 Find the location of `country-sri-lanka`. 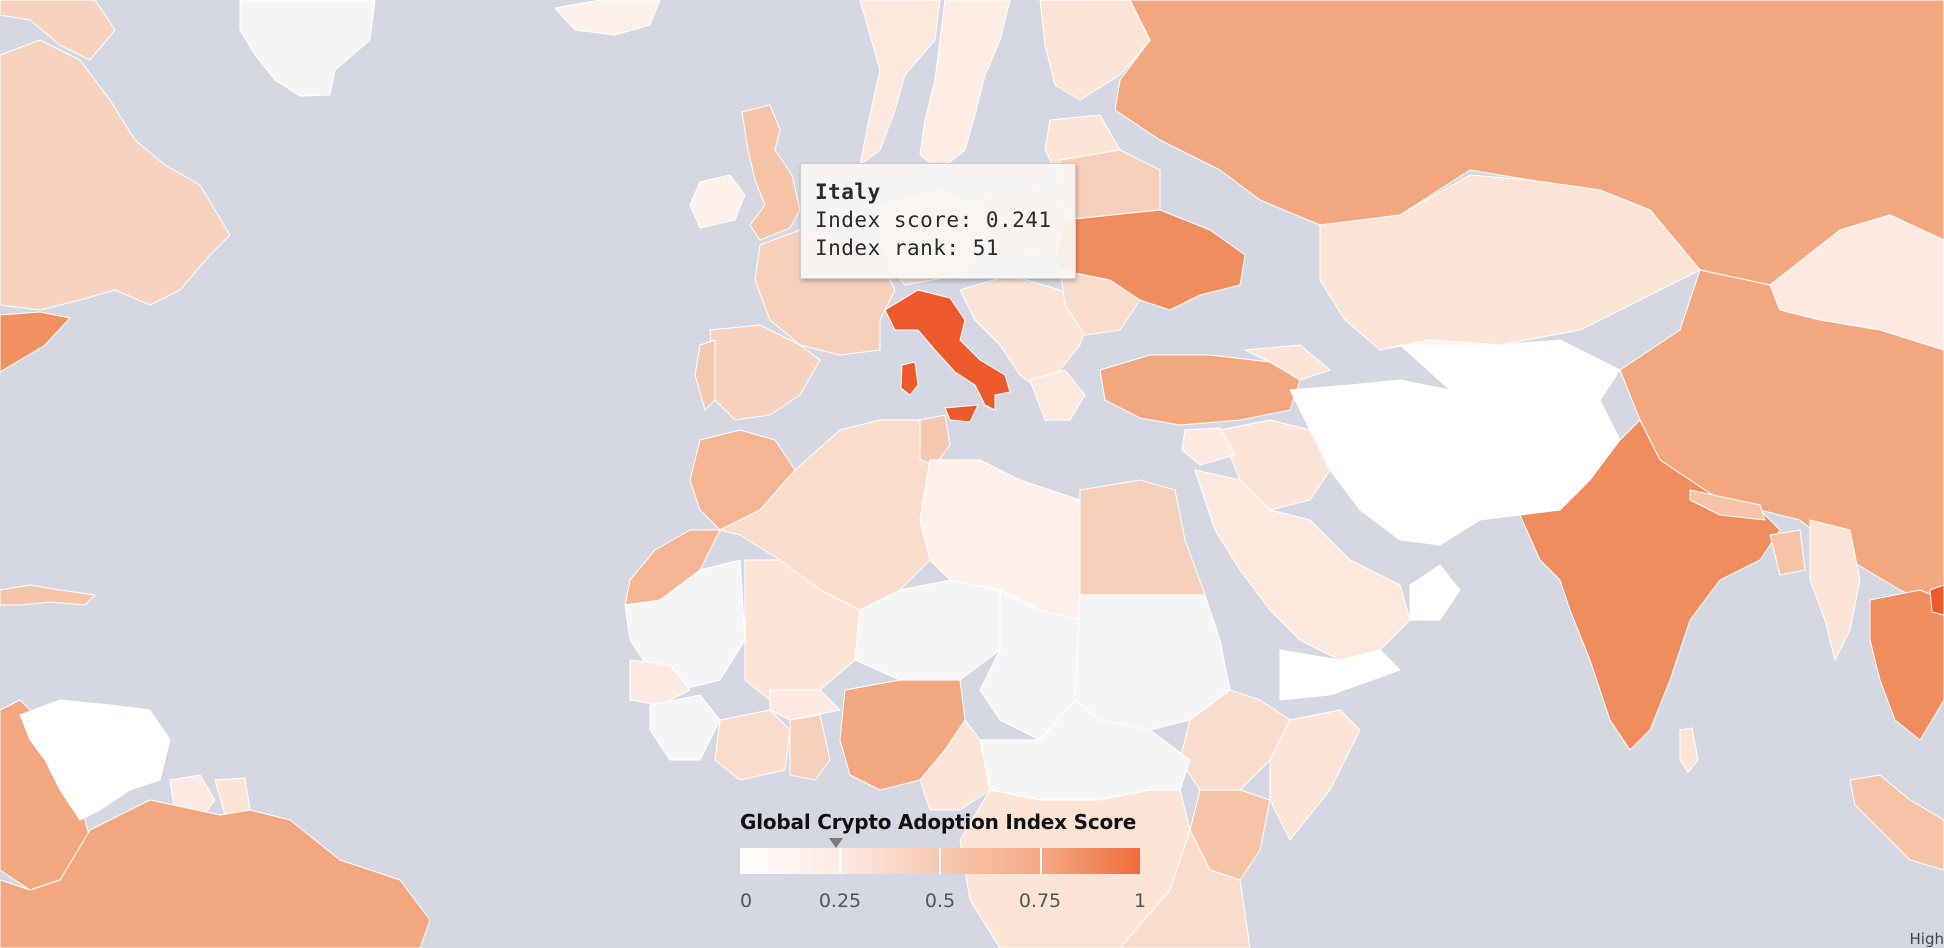

country-sri-lanka is located at coordinates (1689, 750).